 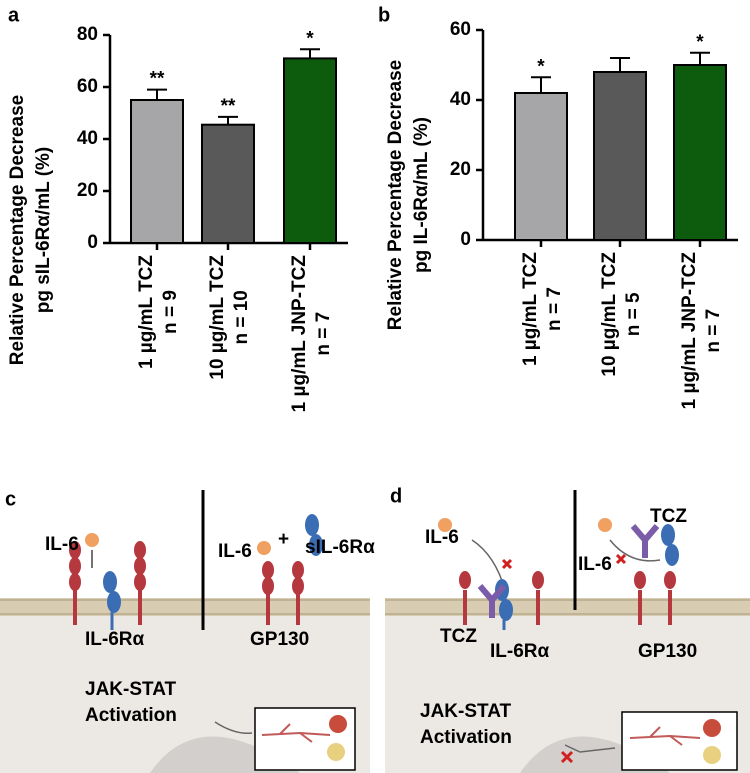 What do you see at coordinates (43, 230) in the screenshot?
I see `y-axis-label: pg sIL-6Rα/mL (%)` at bounding box center [43, 230].